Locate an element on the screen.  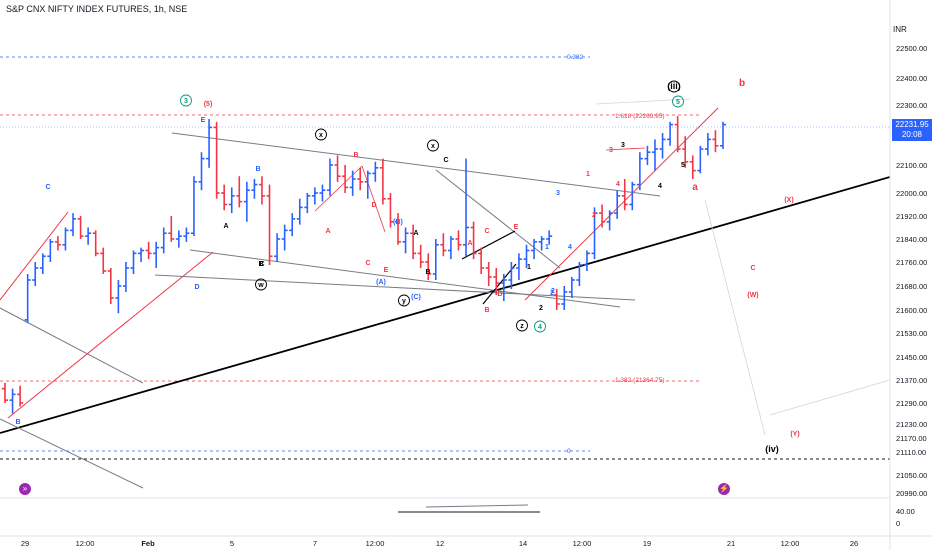
wave-label: (Y) is located at coordinates (794, 434).